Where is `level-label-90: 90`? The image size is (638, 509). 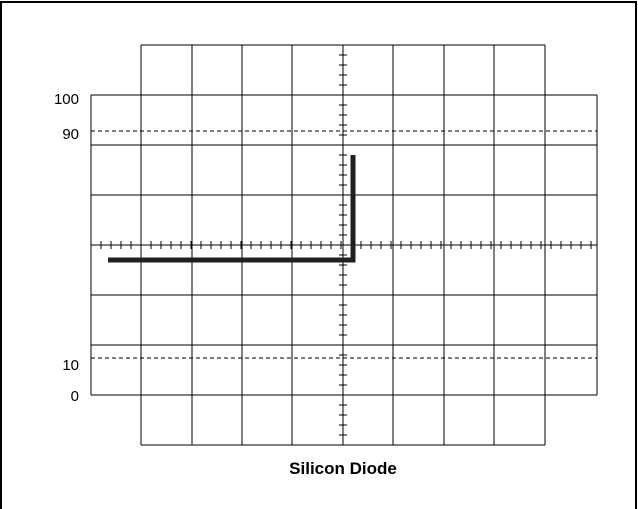 level-label-90: 90 is located at coordinates (70, 134).